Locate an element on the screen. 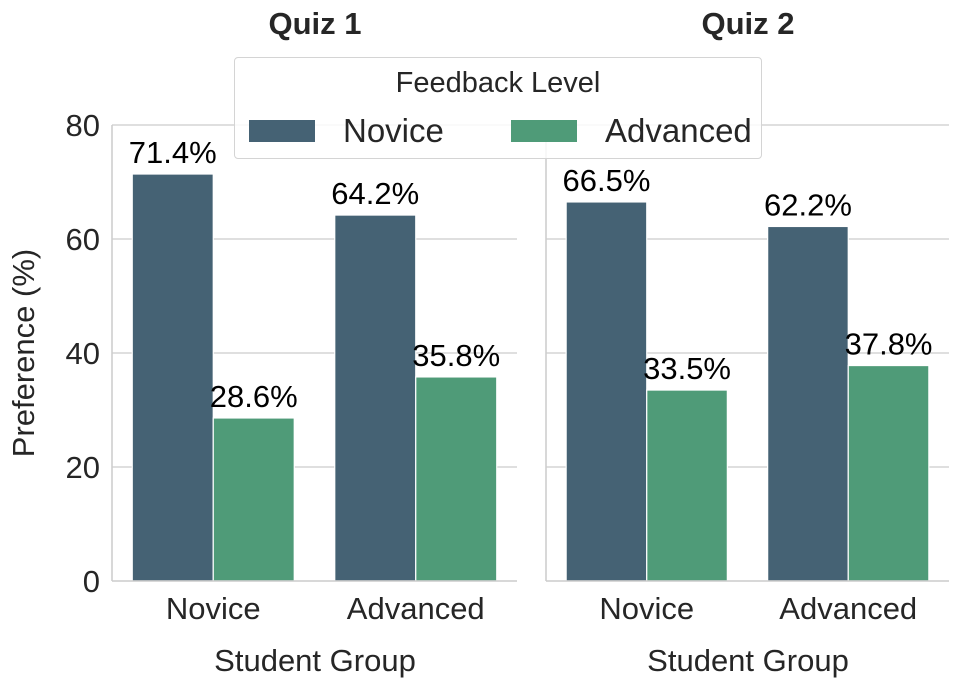  bar-p1-novice-novice is located at coordinates (172, 377).